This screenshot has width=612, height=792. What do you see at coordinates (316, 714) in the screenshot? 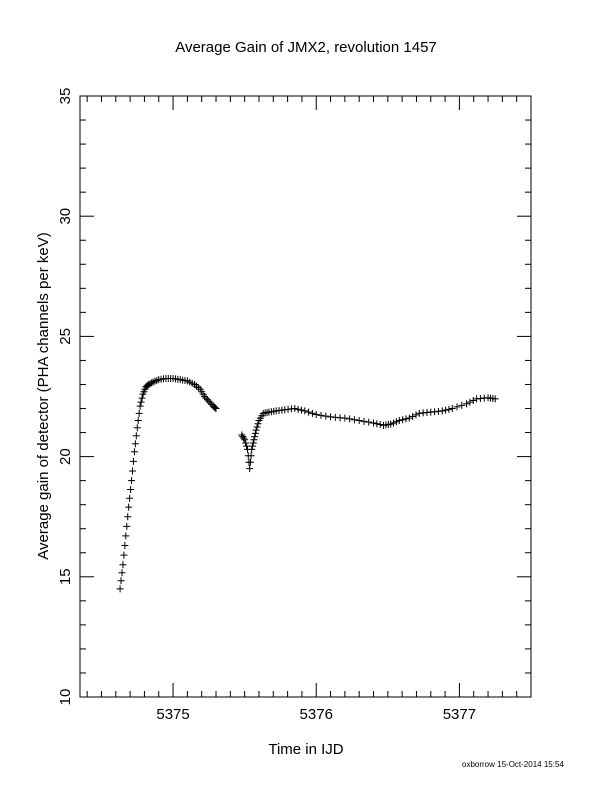
I see `x-tick-label: 5376` at bounding box center [316, 714].